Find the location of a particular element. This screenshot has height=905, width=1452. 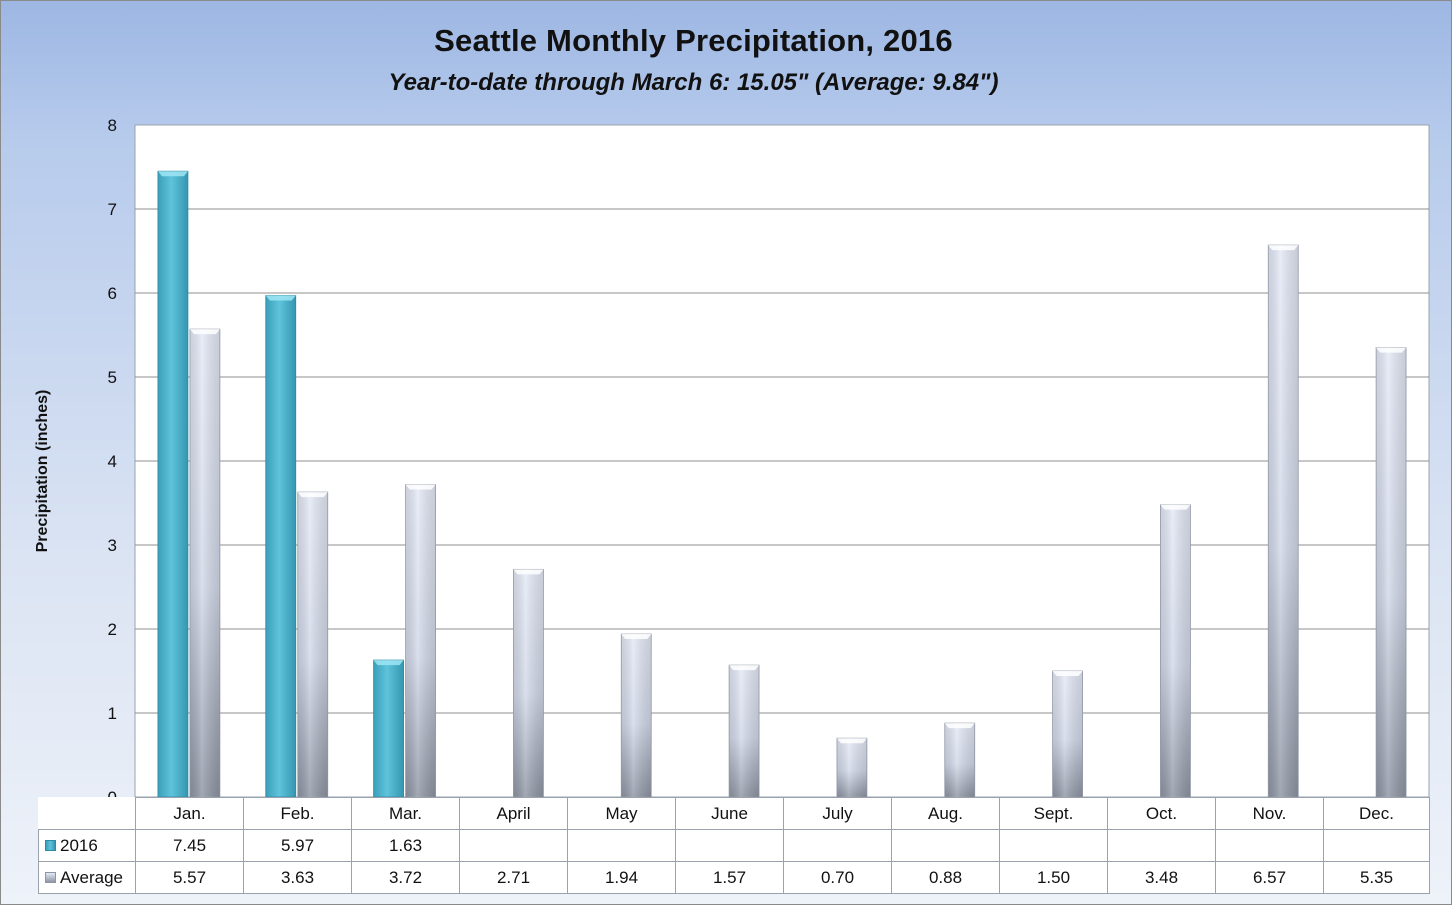

x-tick-label: April is located at coordinates (513, 813).